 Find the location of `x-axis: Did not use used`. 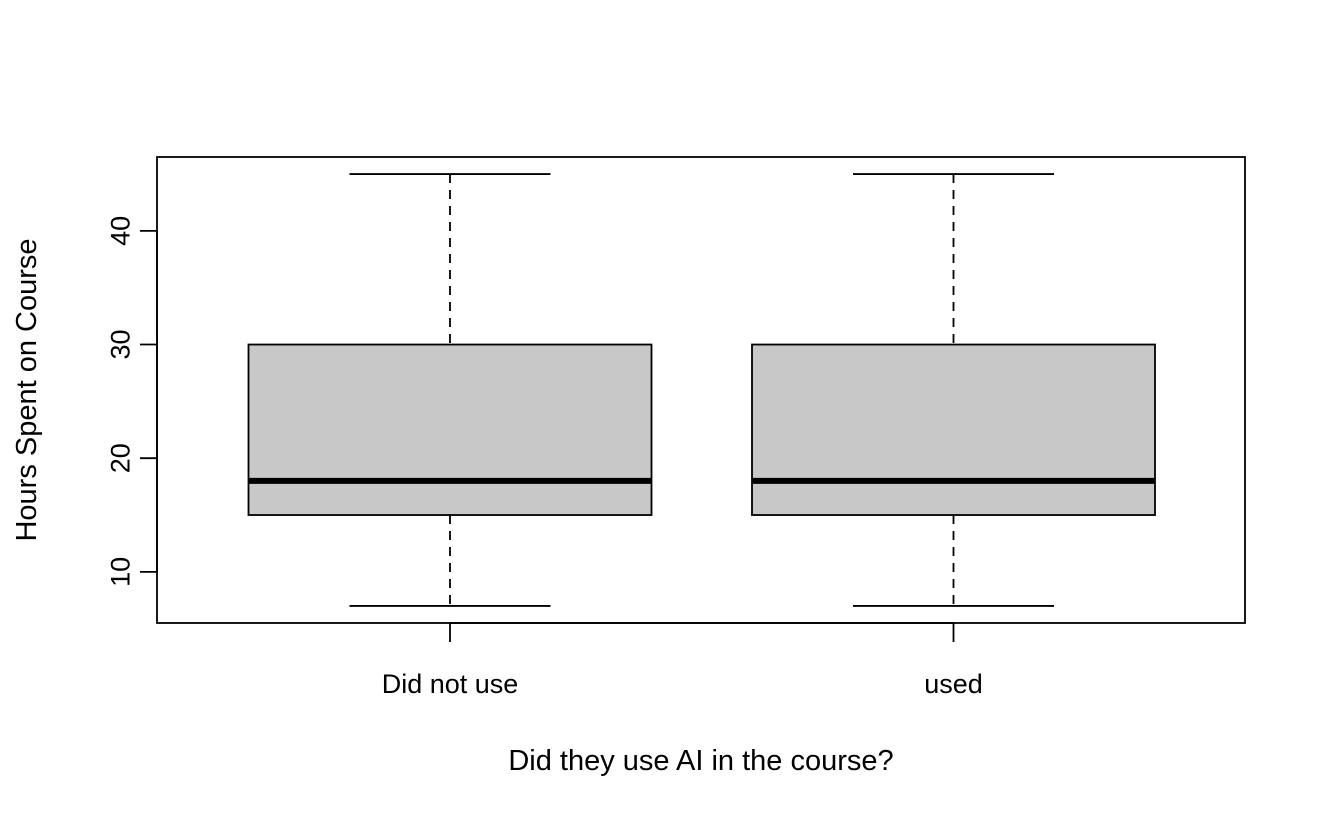

x-axis: Did not use used is located at coordinates (682, 660).